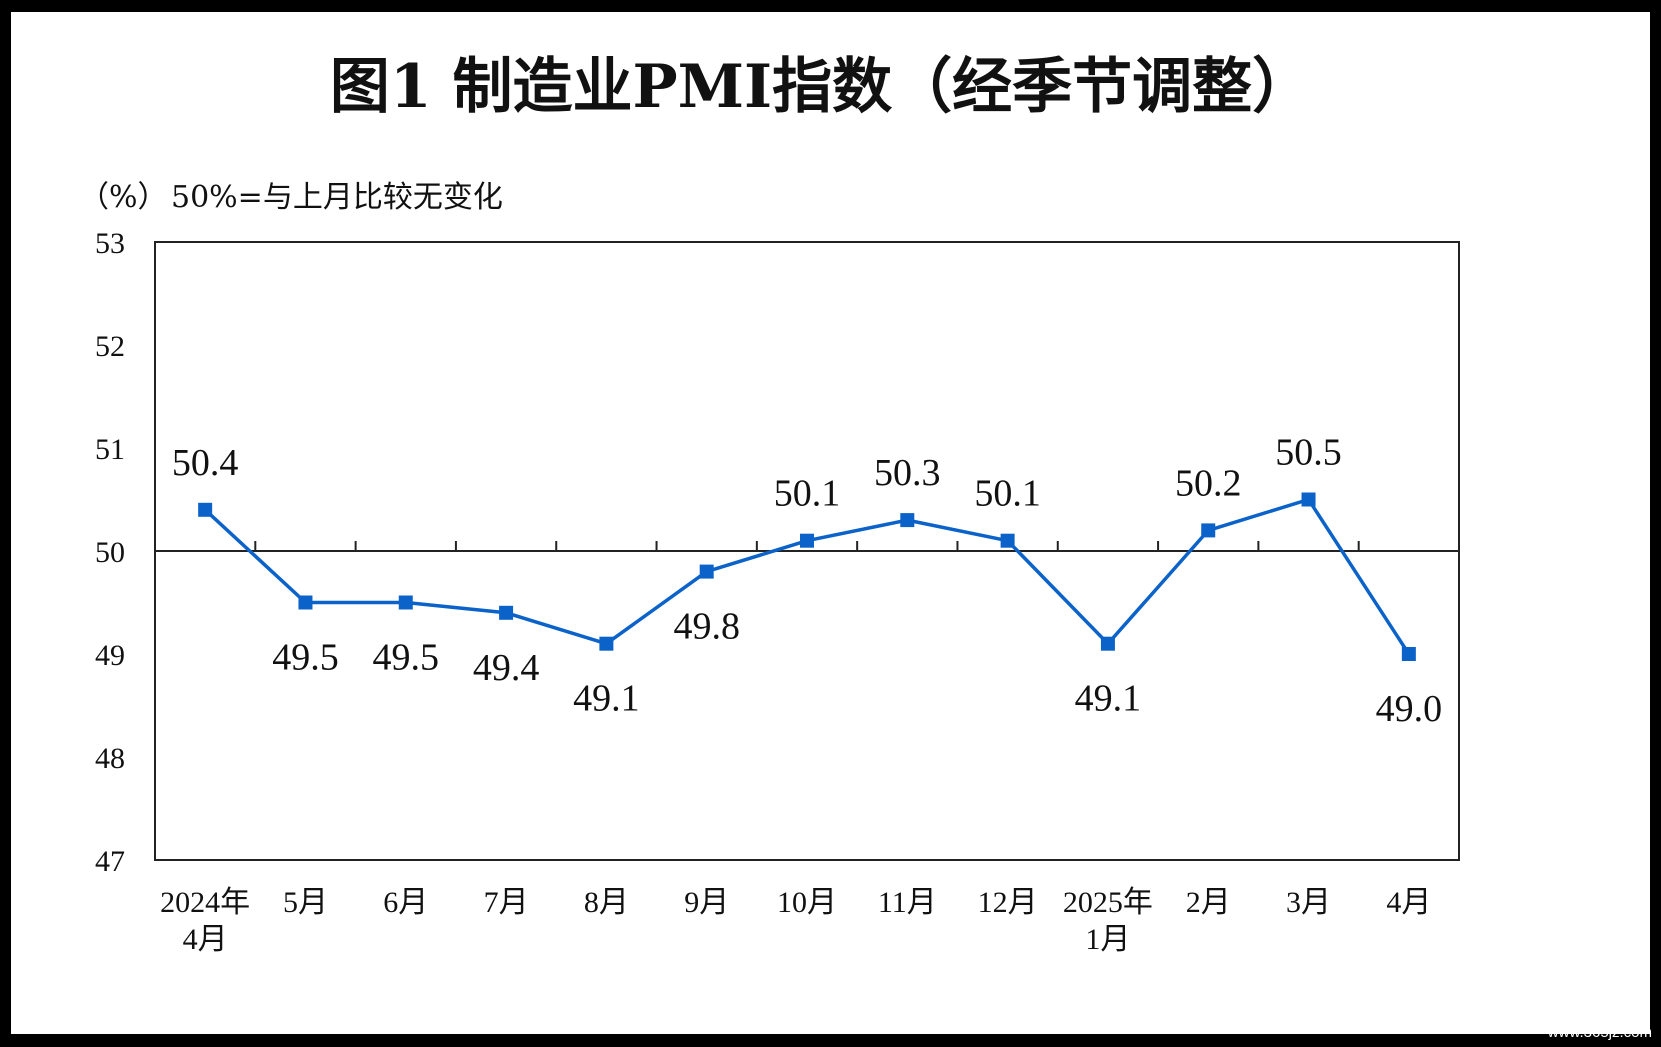 This screenshot has width=1661, height=1047. I want to click on data-value-label: 49.8, so click(706, 627).